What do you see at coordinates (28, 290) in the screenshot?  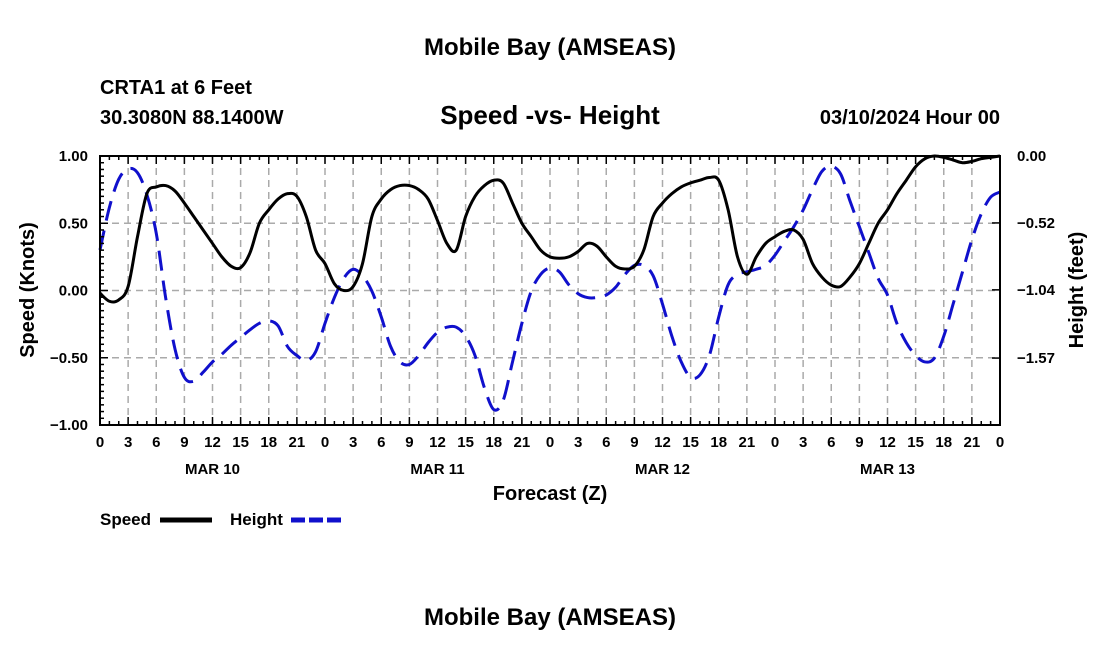 I see `y-left-axis-label: Speed (Knots)` at bounding box center [28, 290].